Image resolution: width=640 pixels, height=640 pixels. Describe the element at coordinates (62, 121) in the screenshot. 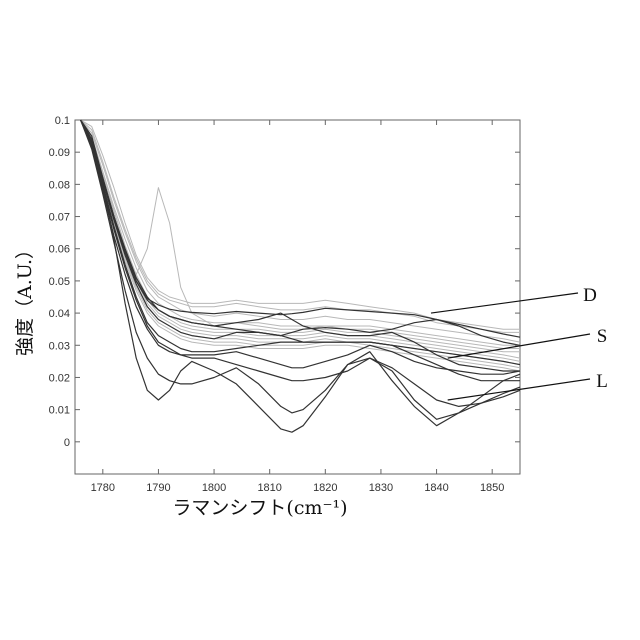

I see `y-tick-label: 0.1` at that location.